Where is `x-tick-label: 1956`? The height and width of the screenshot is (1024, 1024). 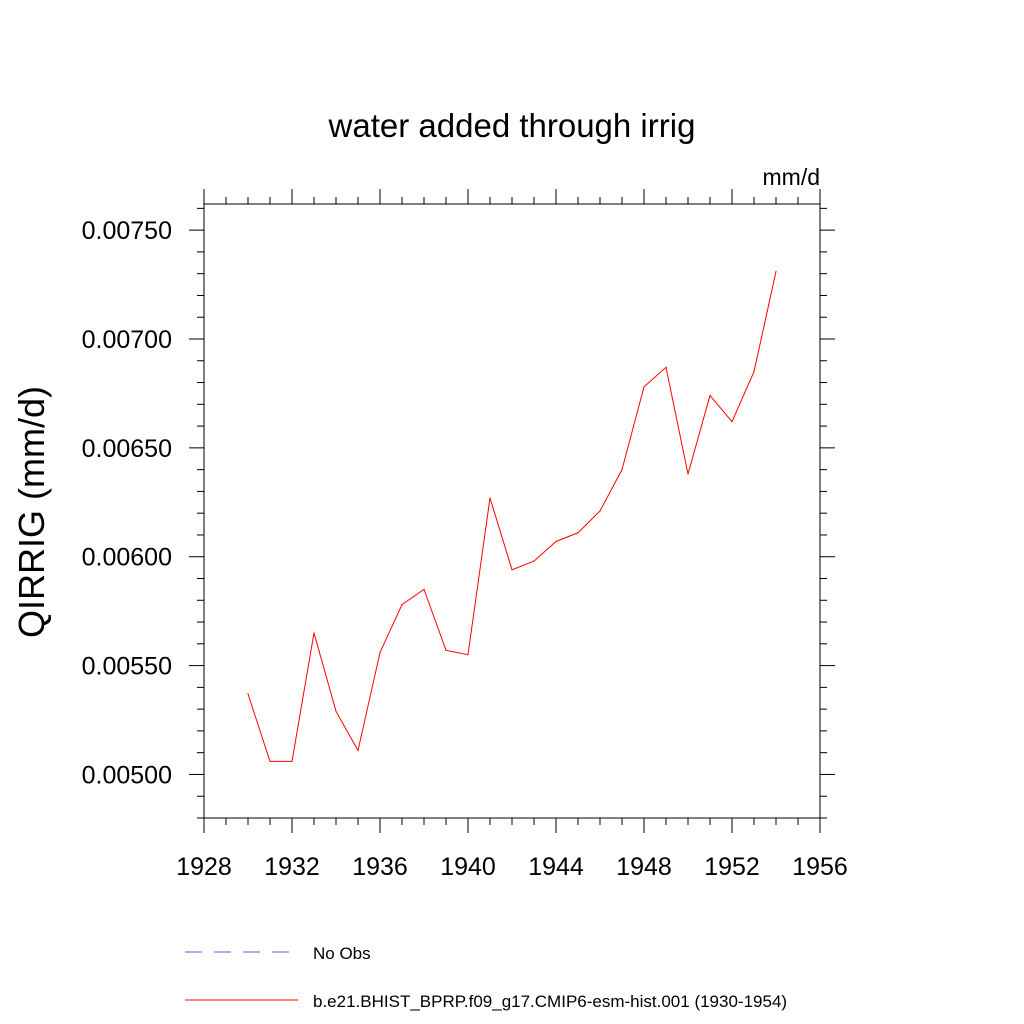
x-tick-label: 1956 is located at coordinates (820, 867).